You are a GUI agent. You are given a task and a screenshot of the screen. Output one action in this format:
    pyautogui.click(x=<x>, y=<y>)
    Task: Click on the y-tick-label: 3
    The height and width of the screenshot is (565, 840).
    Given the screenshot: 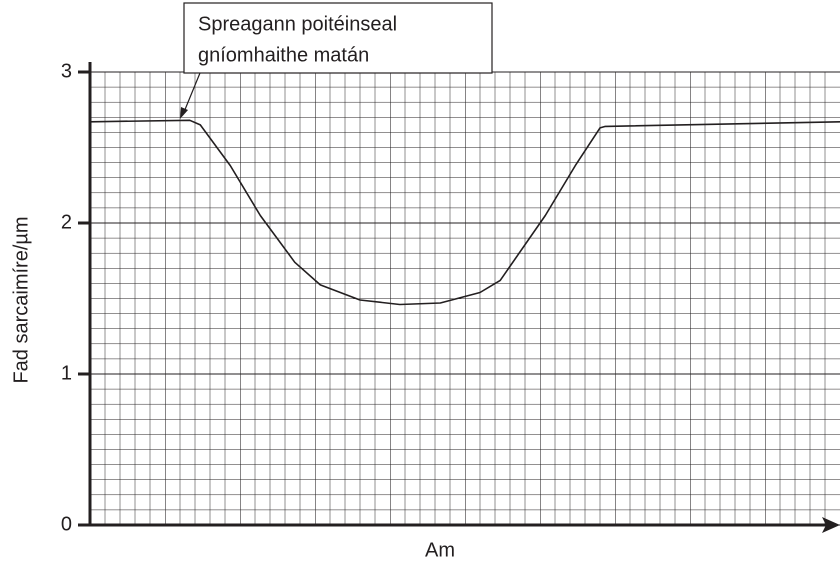 What is the action you would take?
    pyautogui.click(x=66, y=71)
    